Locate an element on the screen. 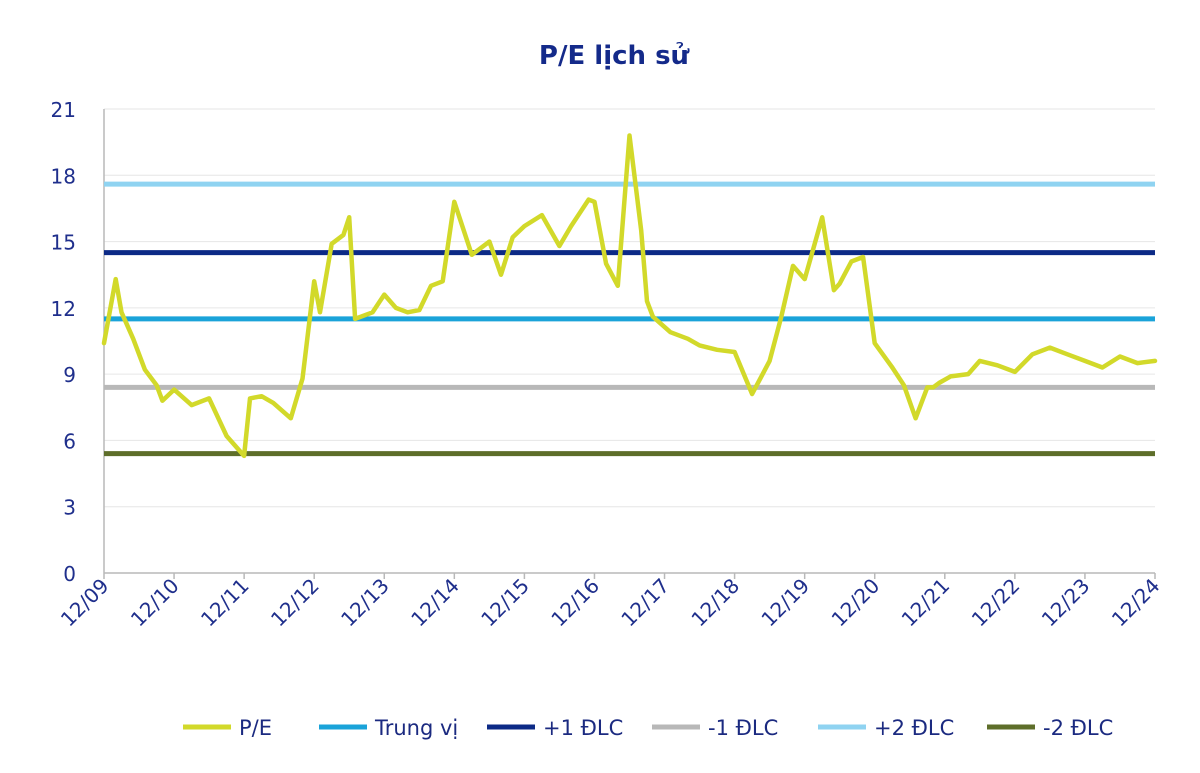 The image size is (1200, 773). x-tick-label: 12/16 is located at coordinates (575, 603).